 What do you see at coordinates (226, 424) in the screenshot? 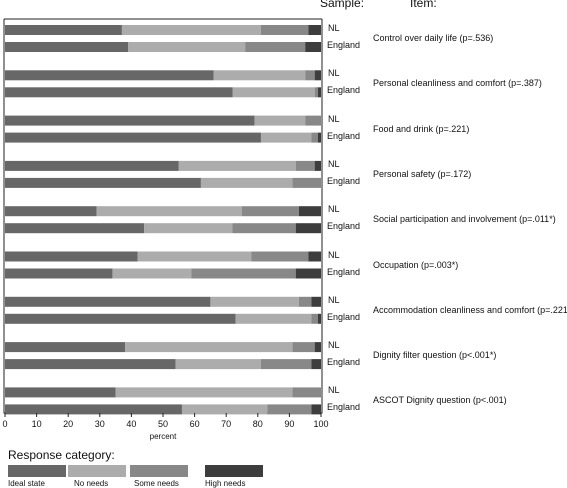
I see `x-tick-label: 70` at bounding box center [226, 424].